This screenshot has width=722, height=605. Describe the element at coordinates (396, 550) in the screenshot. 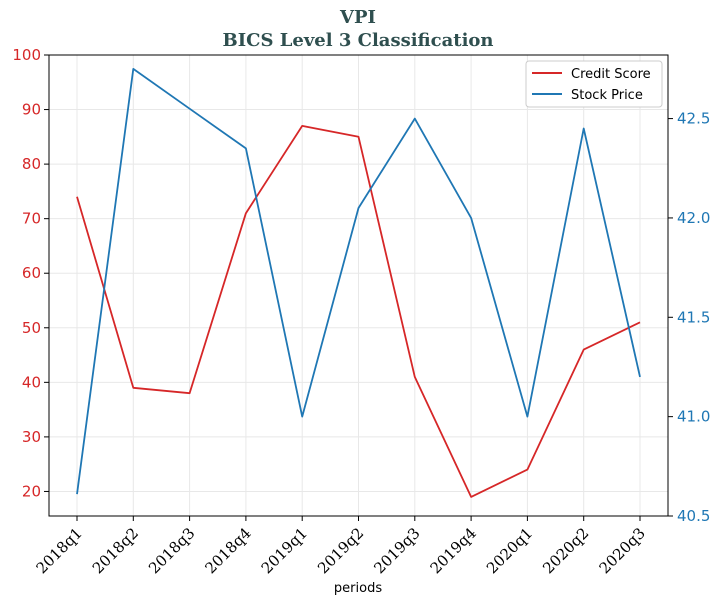

I see `x-tick-label: 2019q3` at that location.